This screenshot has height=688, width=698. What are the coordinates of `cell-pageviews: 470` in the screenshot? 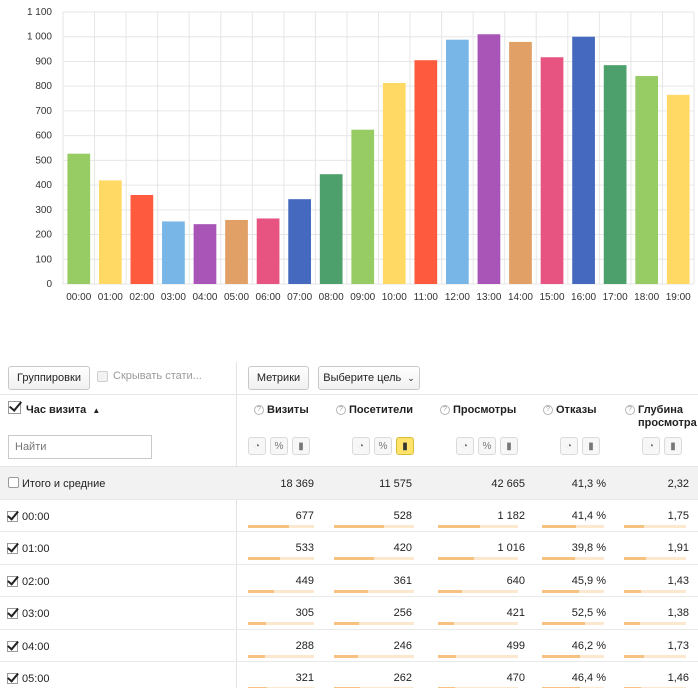 It's located at (515, 678).